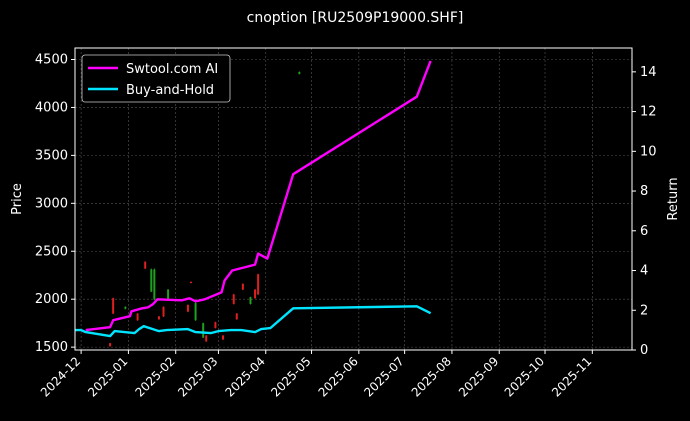  What do you see at coordinates (644, 310) in the screenshot?
I see `right-y-tick-label: 2` at bounding box center [644, 310].